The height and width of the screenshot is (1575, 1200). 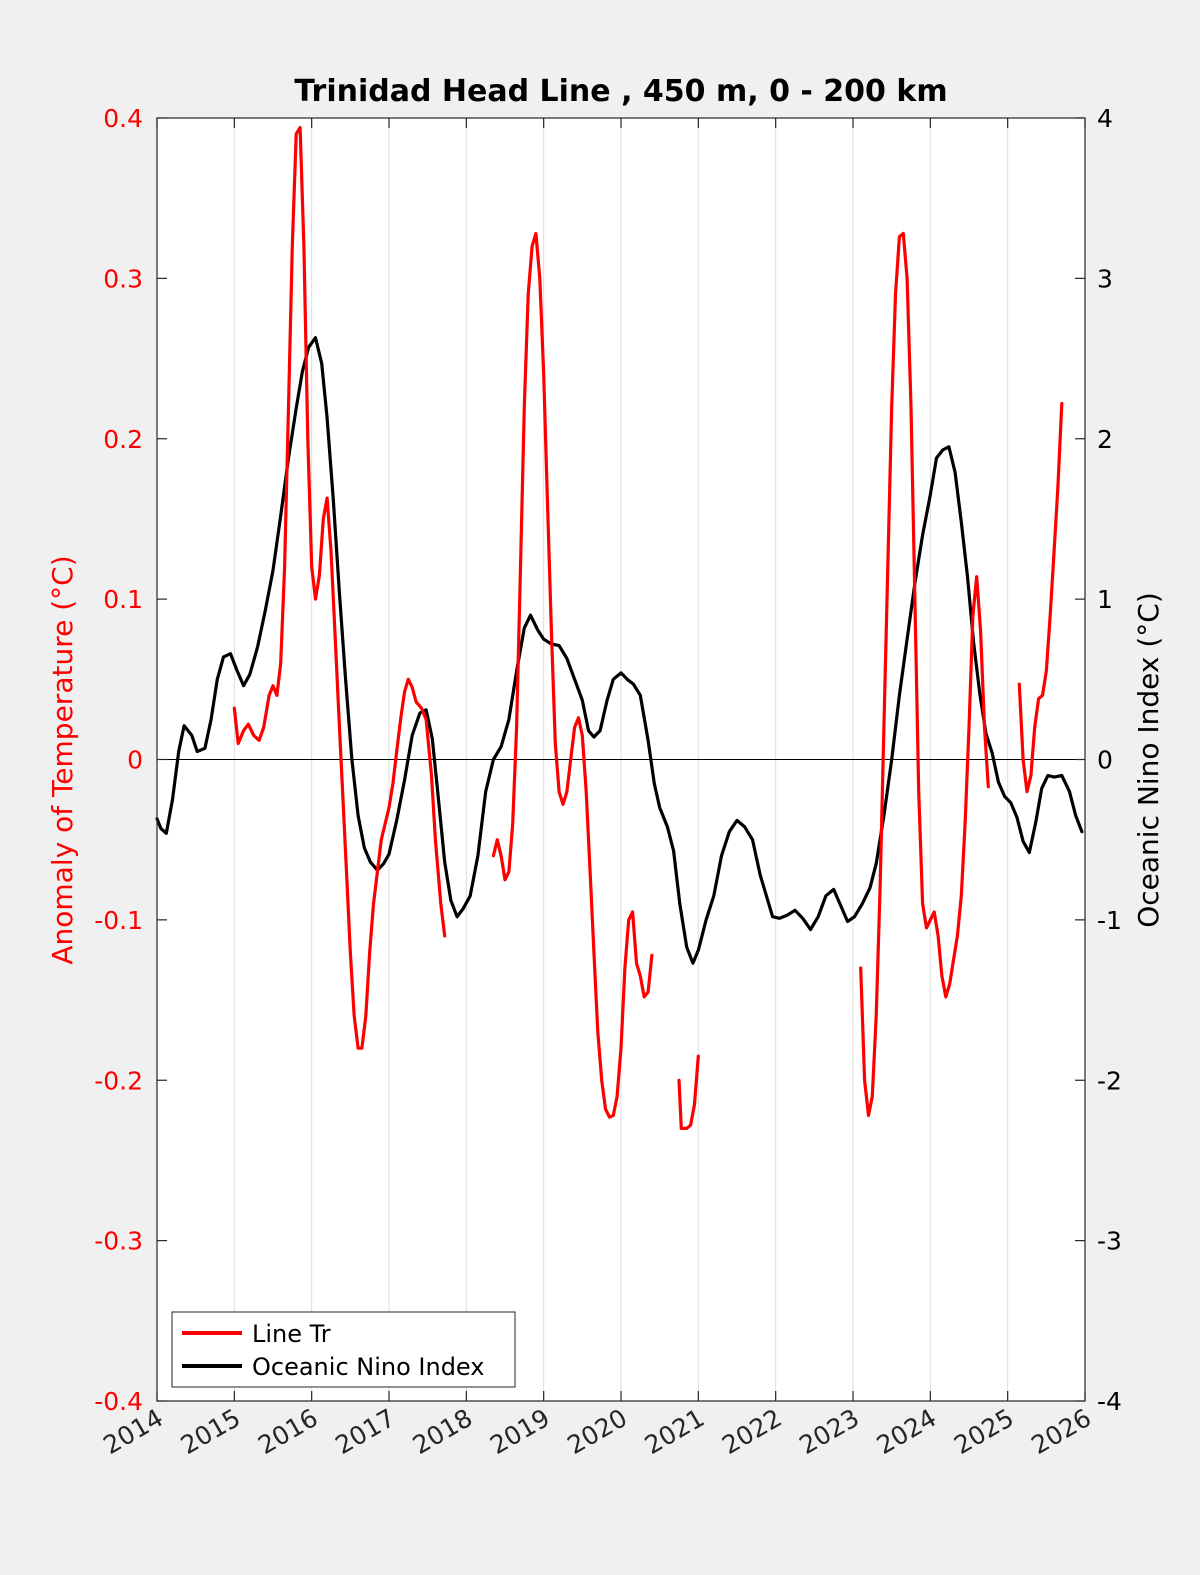 What do you see at coordinates (1109, 920) in the screenshot?
I see `y-right-tick-label: -1` at bounding box center [1109, 920].